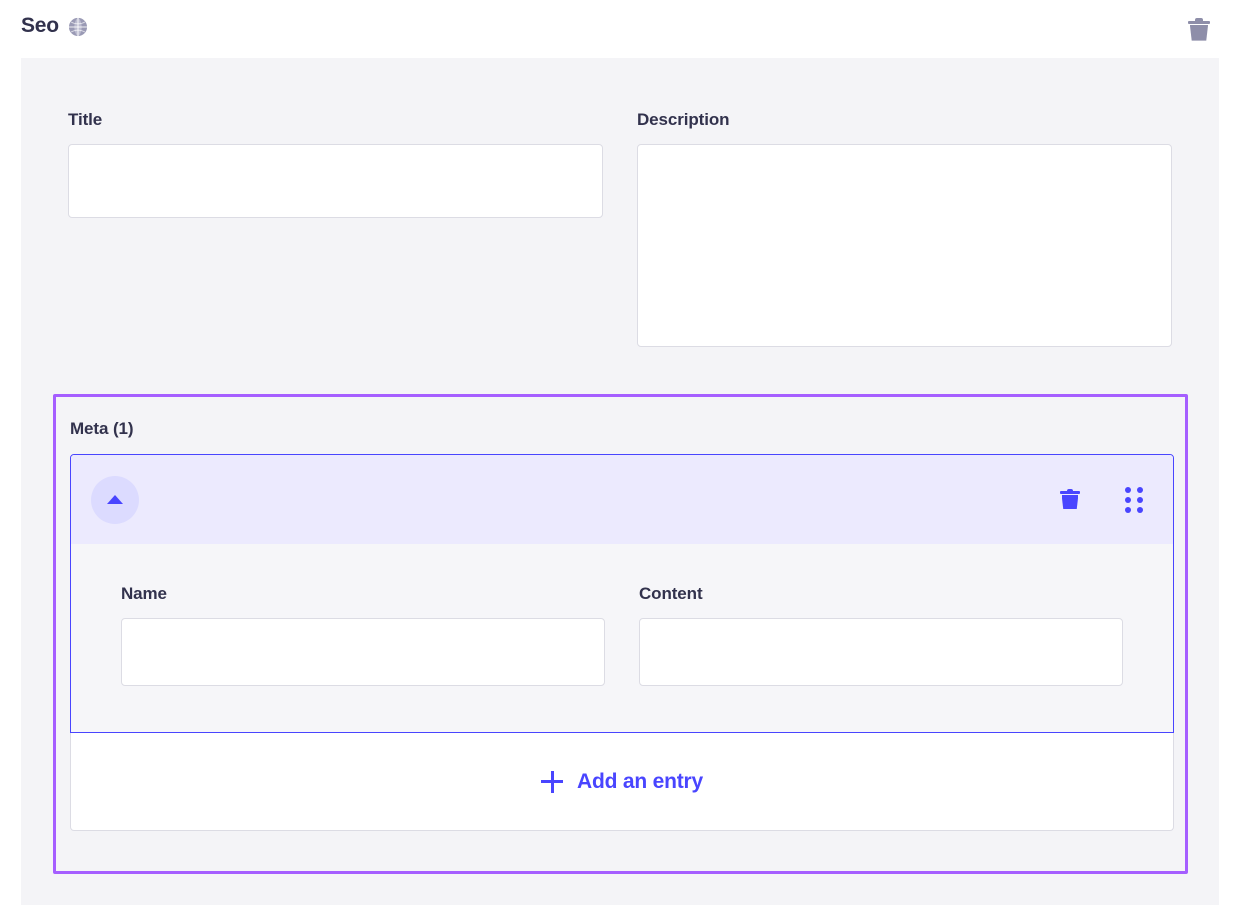 This screenshot has height=919, width=1240. Describe the element at coordinates (904, 245) in the screenshot. I see `description-textarea` at that location.